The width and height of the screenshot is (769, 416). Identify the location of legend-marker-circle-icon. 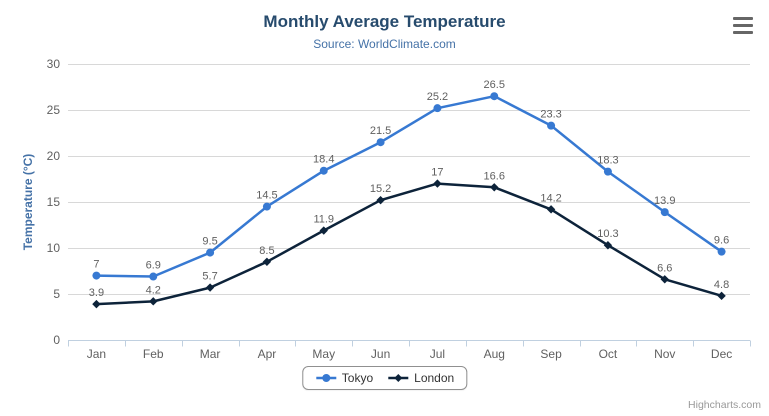
(325, 378).